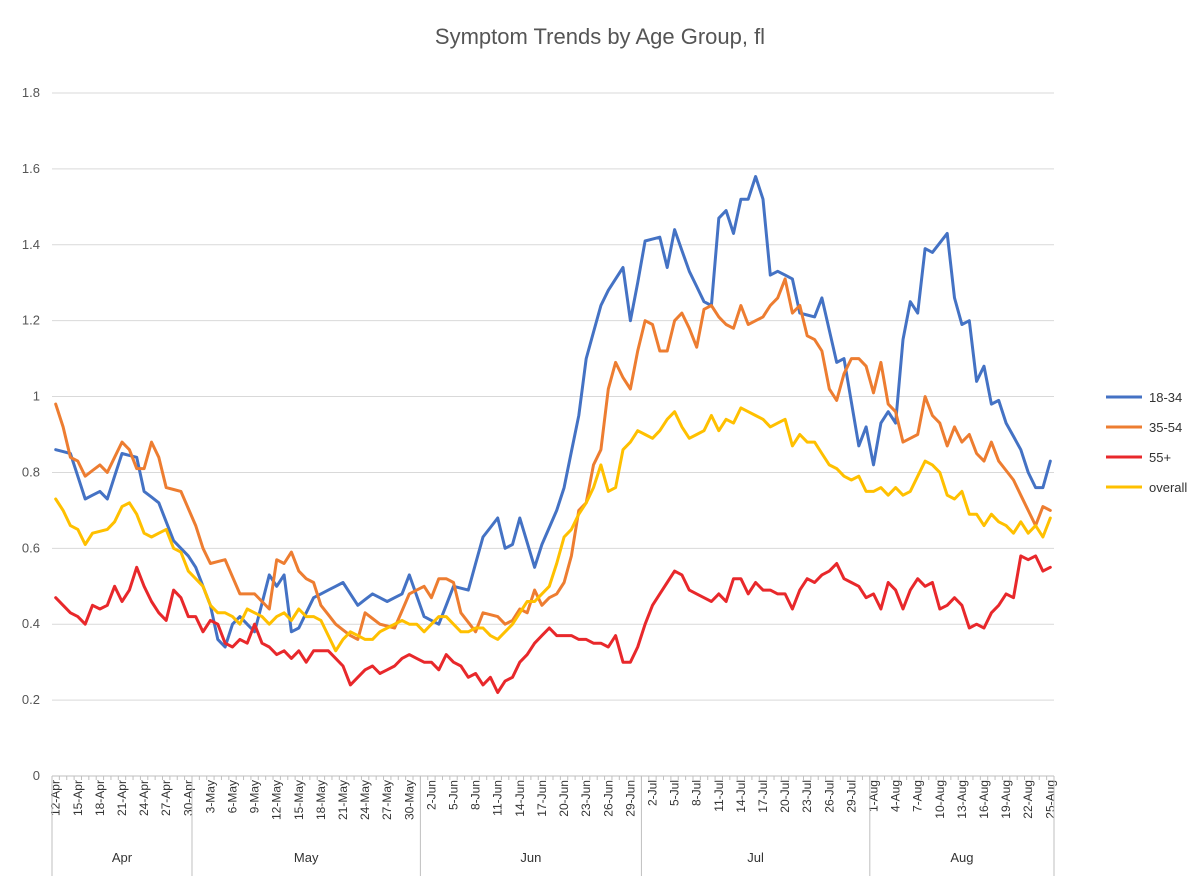 This screenshot has width=1200, height=876. What do you see at coordinates (1168, 487) in the screenshot?
I see `legend-label-overall: overall` at bounding box center [1168, 487].